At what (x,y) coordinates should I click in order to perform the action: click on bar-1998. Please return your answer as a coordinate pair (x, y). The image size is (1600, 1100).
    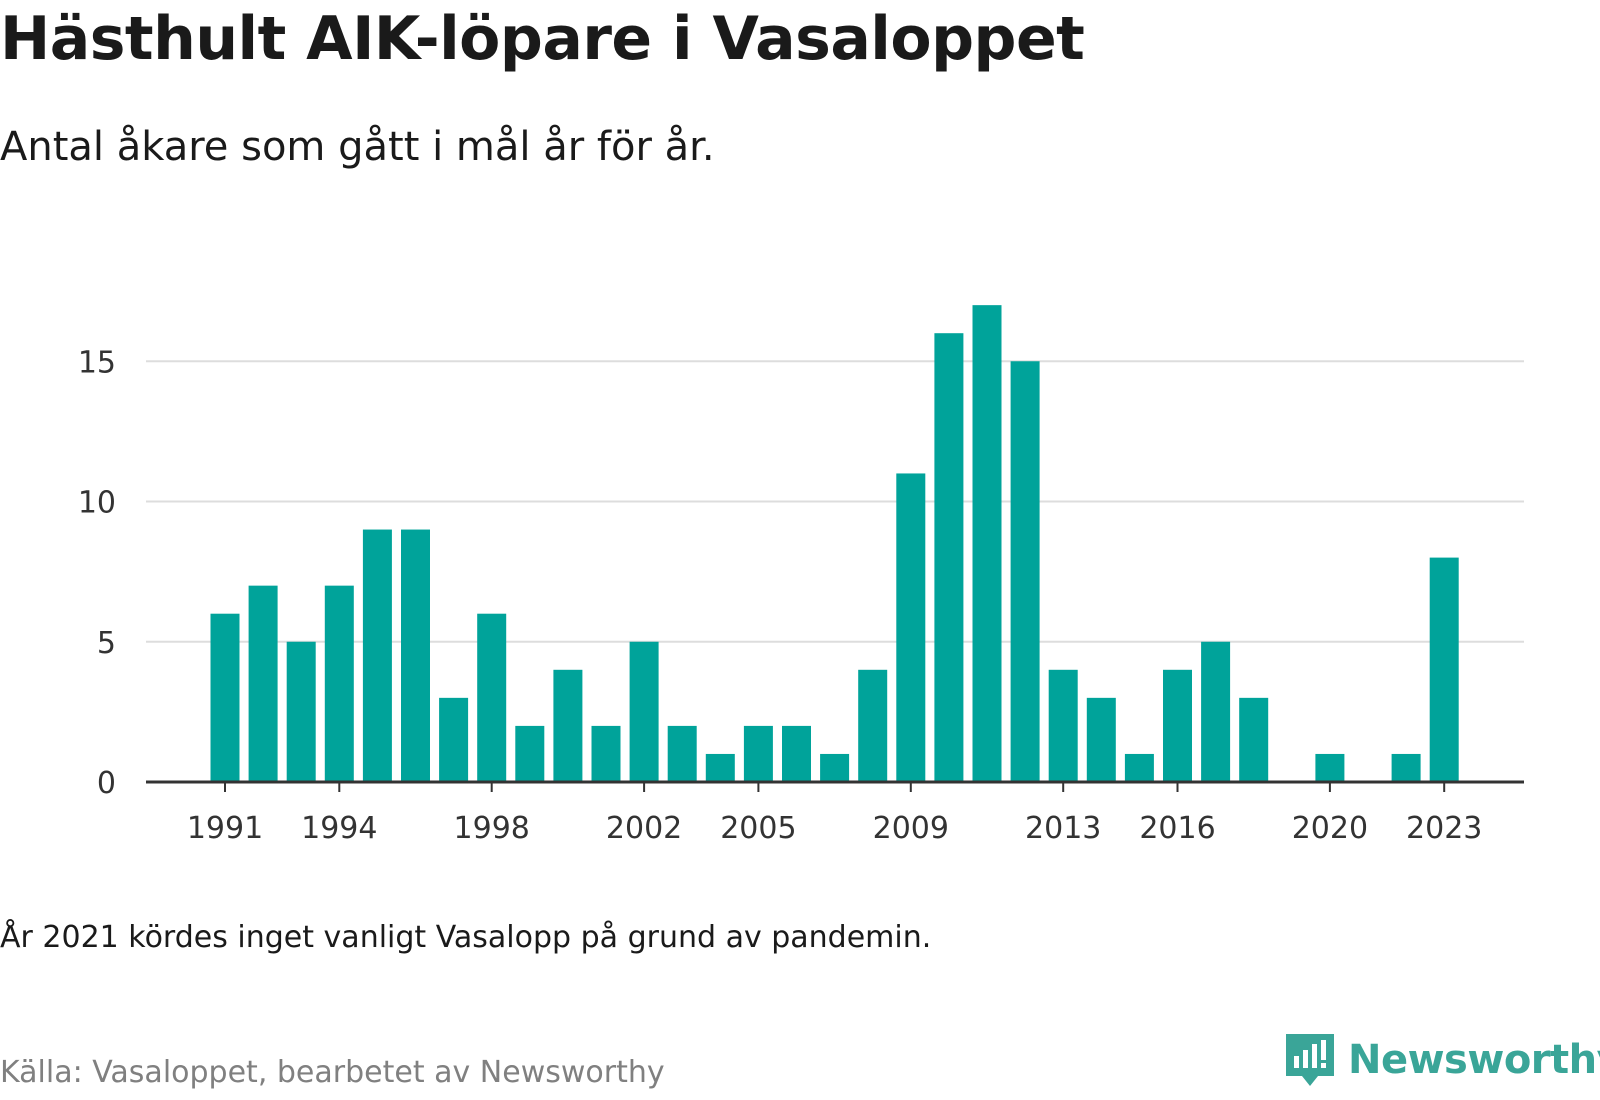
    Looking at the image, I should click on (492, 697).